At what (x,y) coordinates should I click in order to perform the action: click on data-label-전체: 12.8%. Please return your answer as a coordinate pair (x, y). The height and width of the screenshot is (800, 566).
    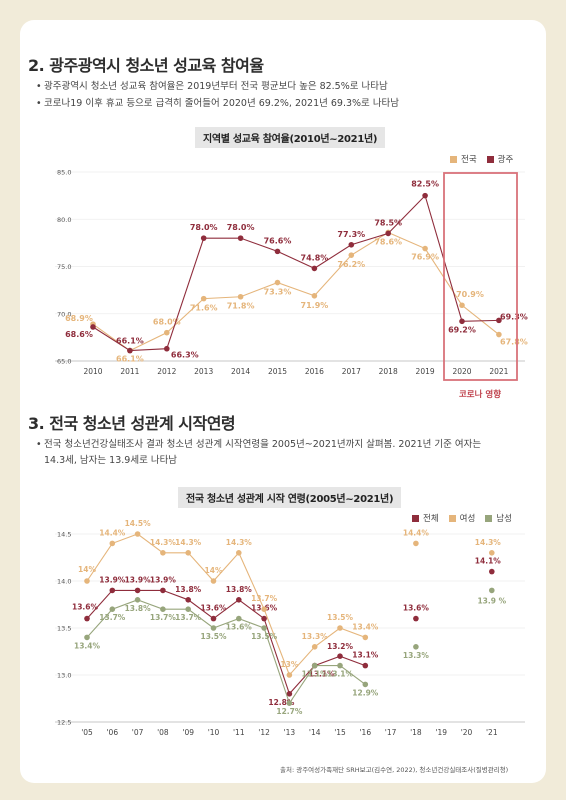
    Looking at the image, I should click on (281, 702).